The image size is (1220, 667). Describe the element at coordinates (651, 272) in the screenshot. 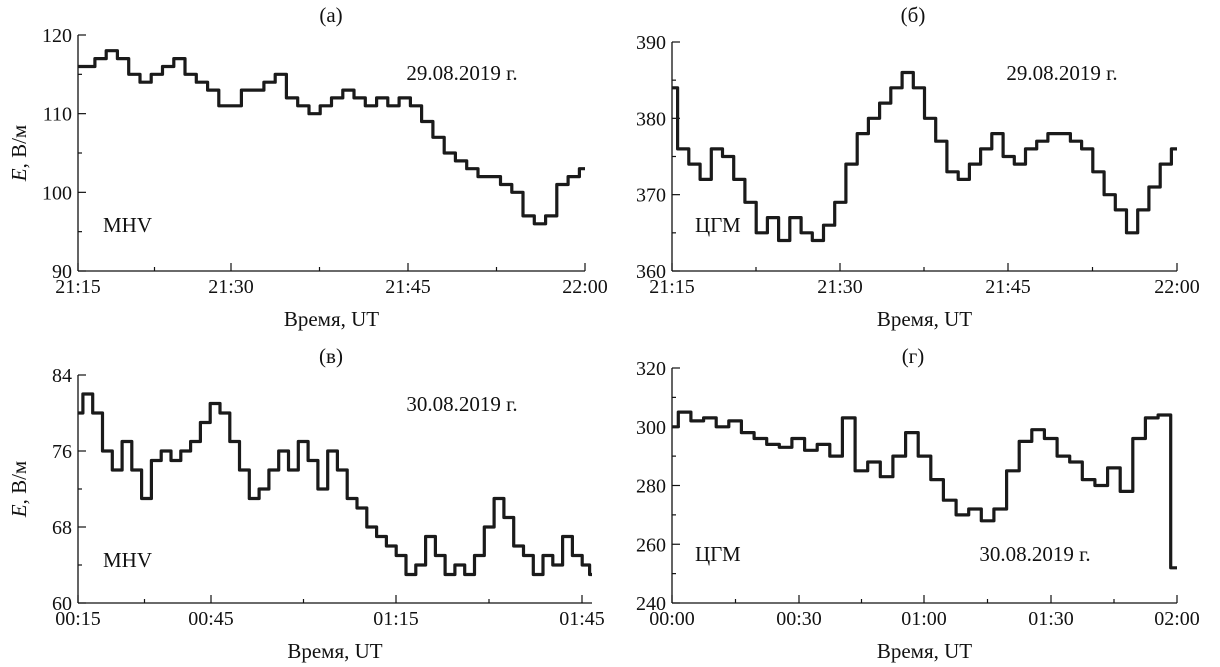

I see `y-tick-label: 360` at that location.